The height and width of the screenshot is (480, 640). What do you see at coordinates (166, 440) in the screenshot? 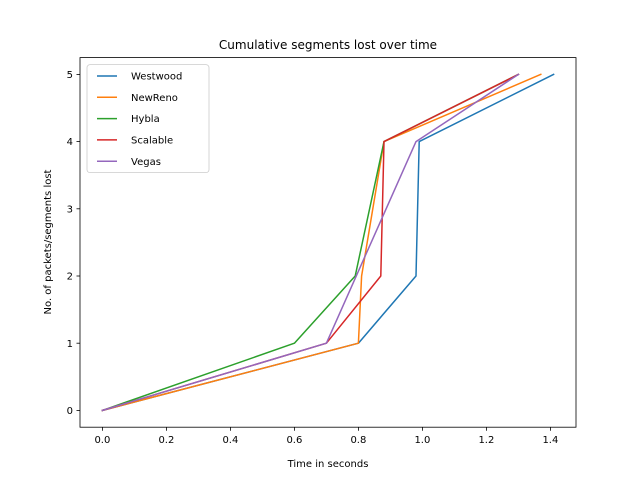
I see `x-tick-label: 0.2` at bounding box center [166, 440].